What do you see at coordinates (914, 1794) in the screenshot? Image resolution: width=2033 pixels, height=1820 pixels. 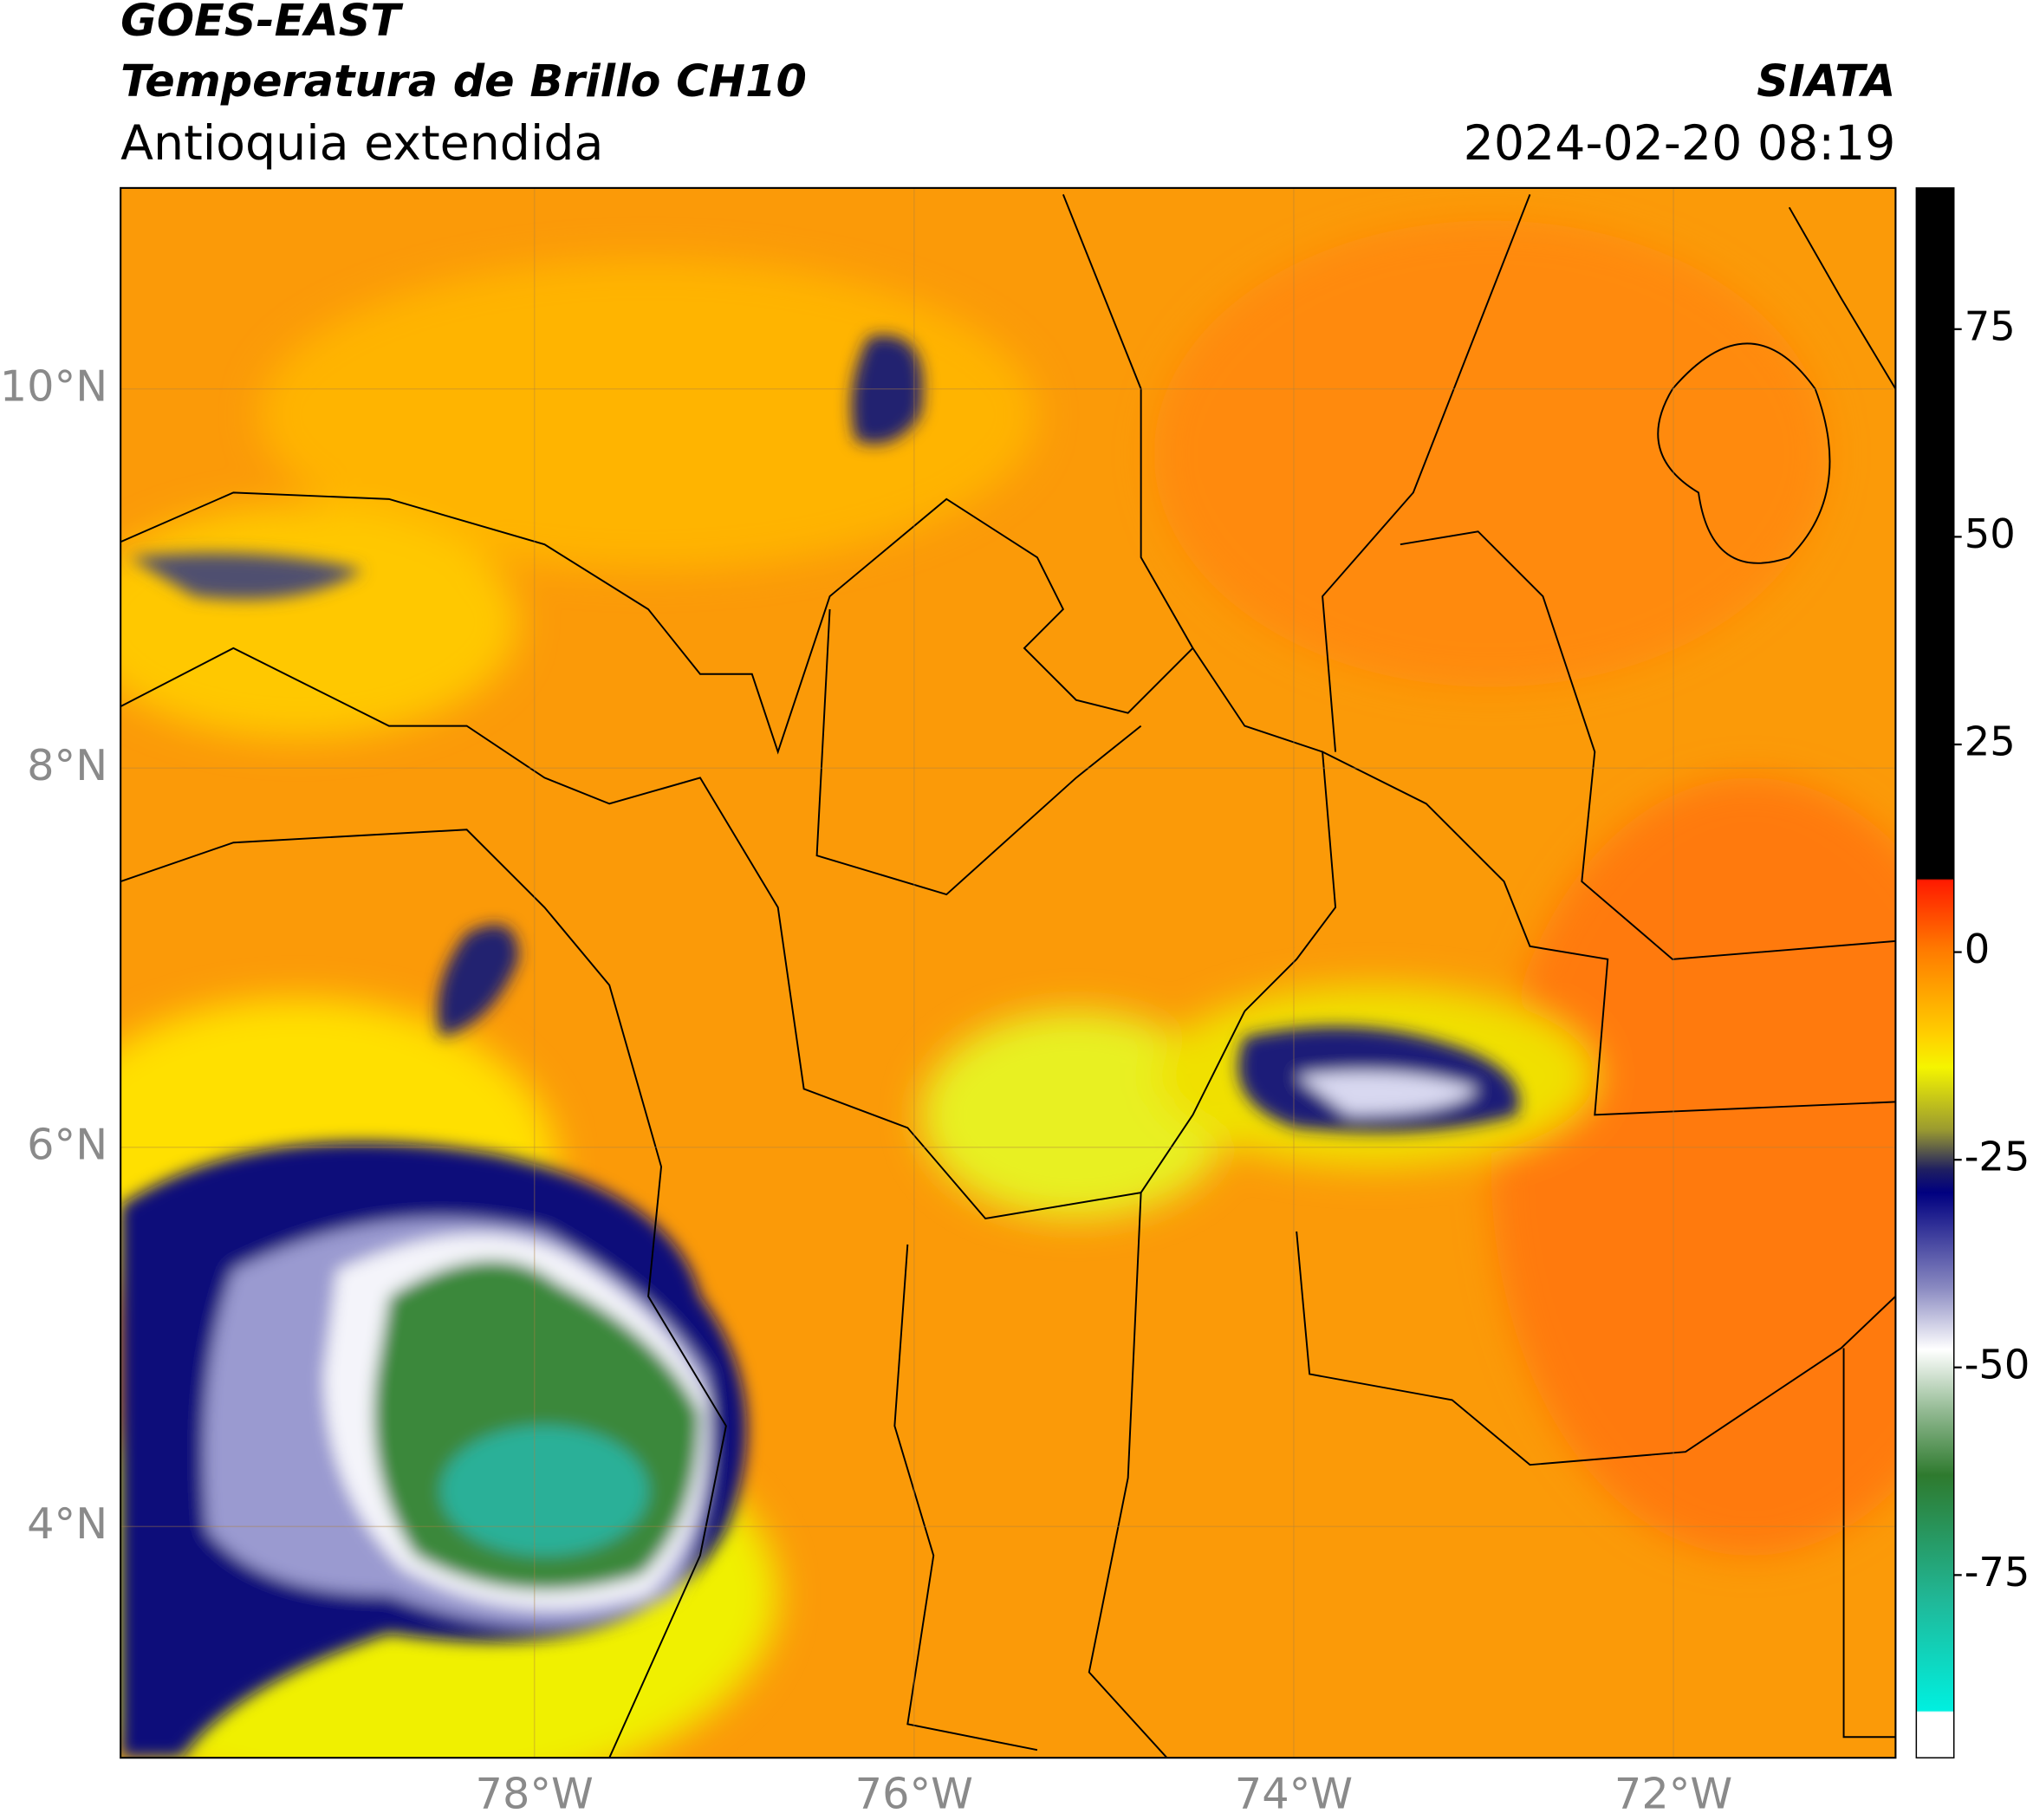 I see `x-tick-label: 76°W` at bounding box center [914, 1794].